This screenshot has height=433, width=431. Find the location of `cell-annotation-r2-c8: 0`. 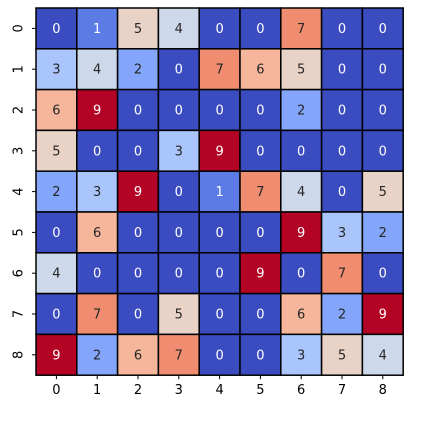

cell-annotation-r2-c8: 0 is located at coordinates (383, 111).